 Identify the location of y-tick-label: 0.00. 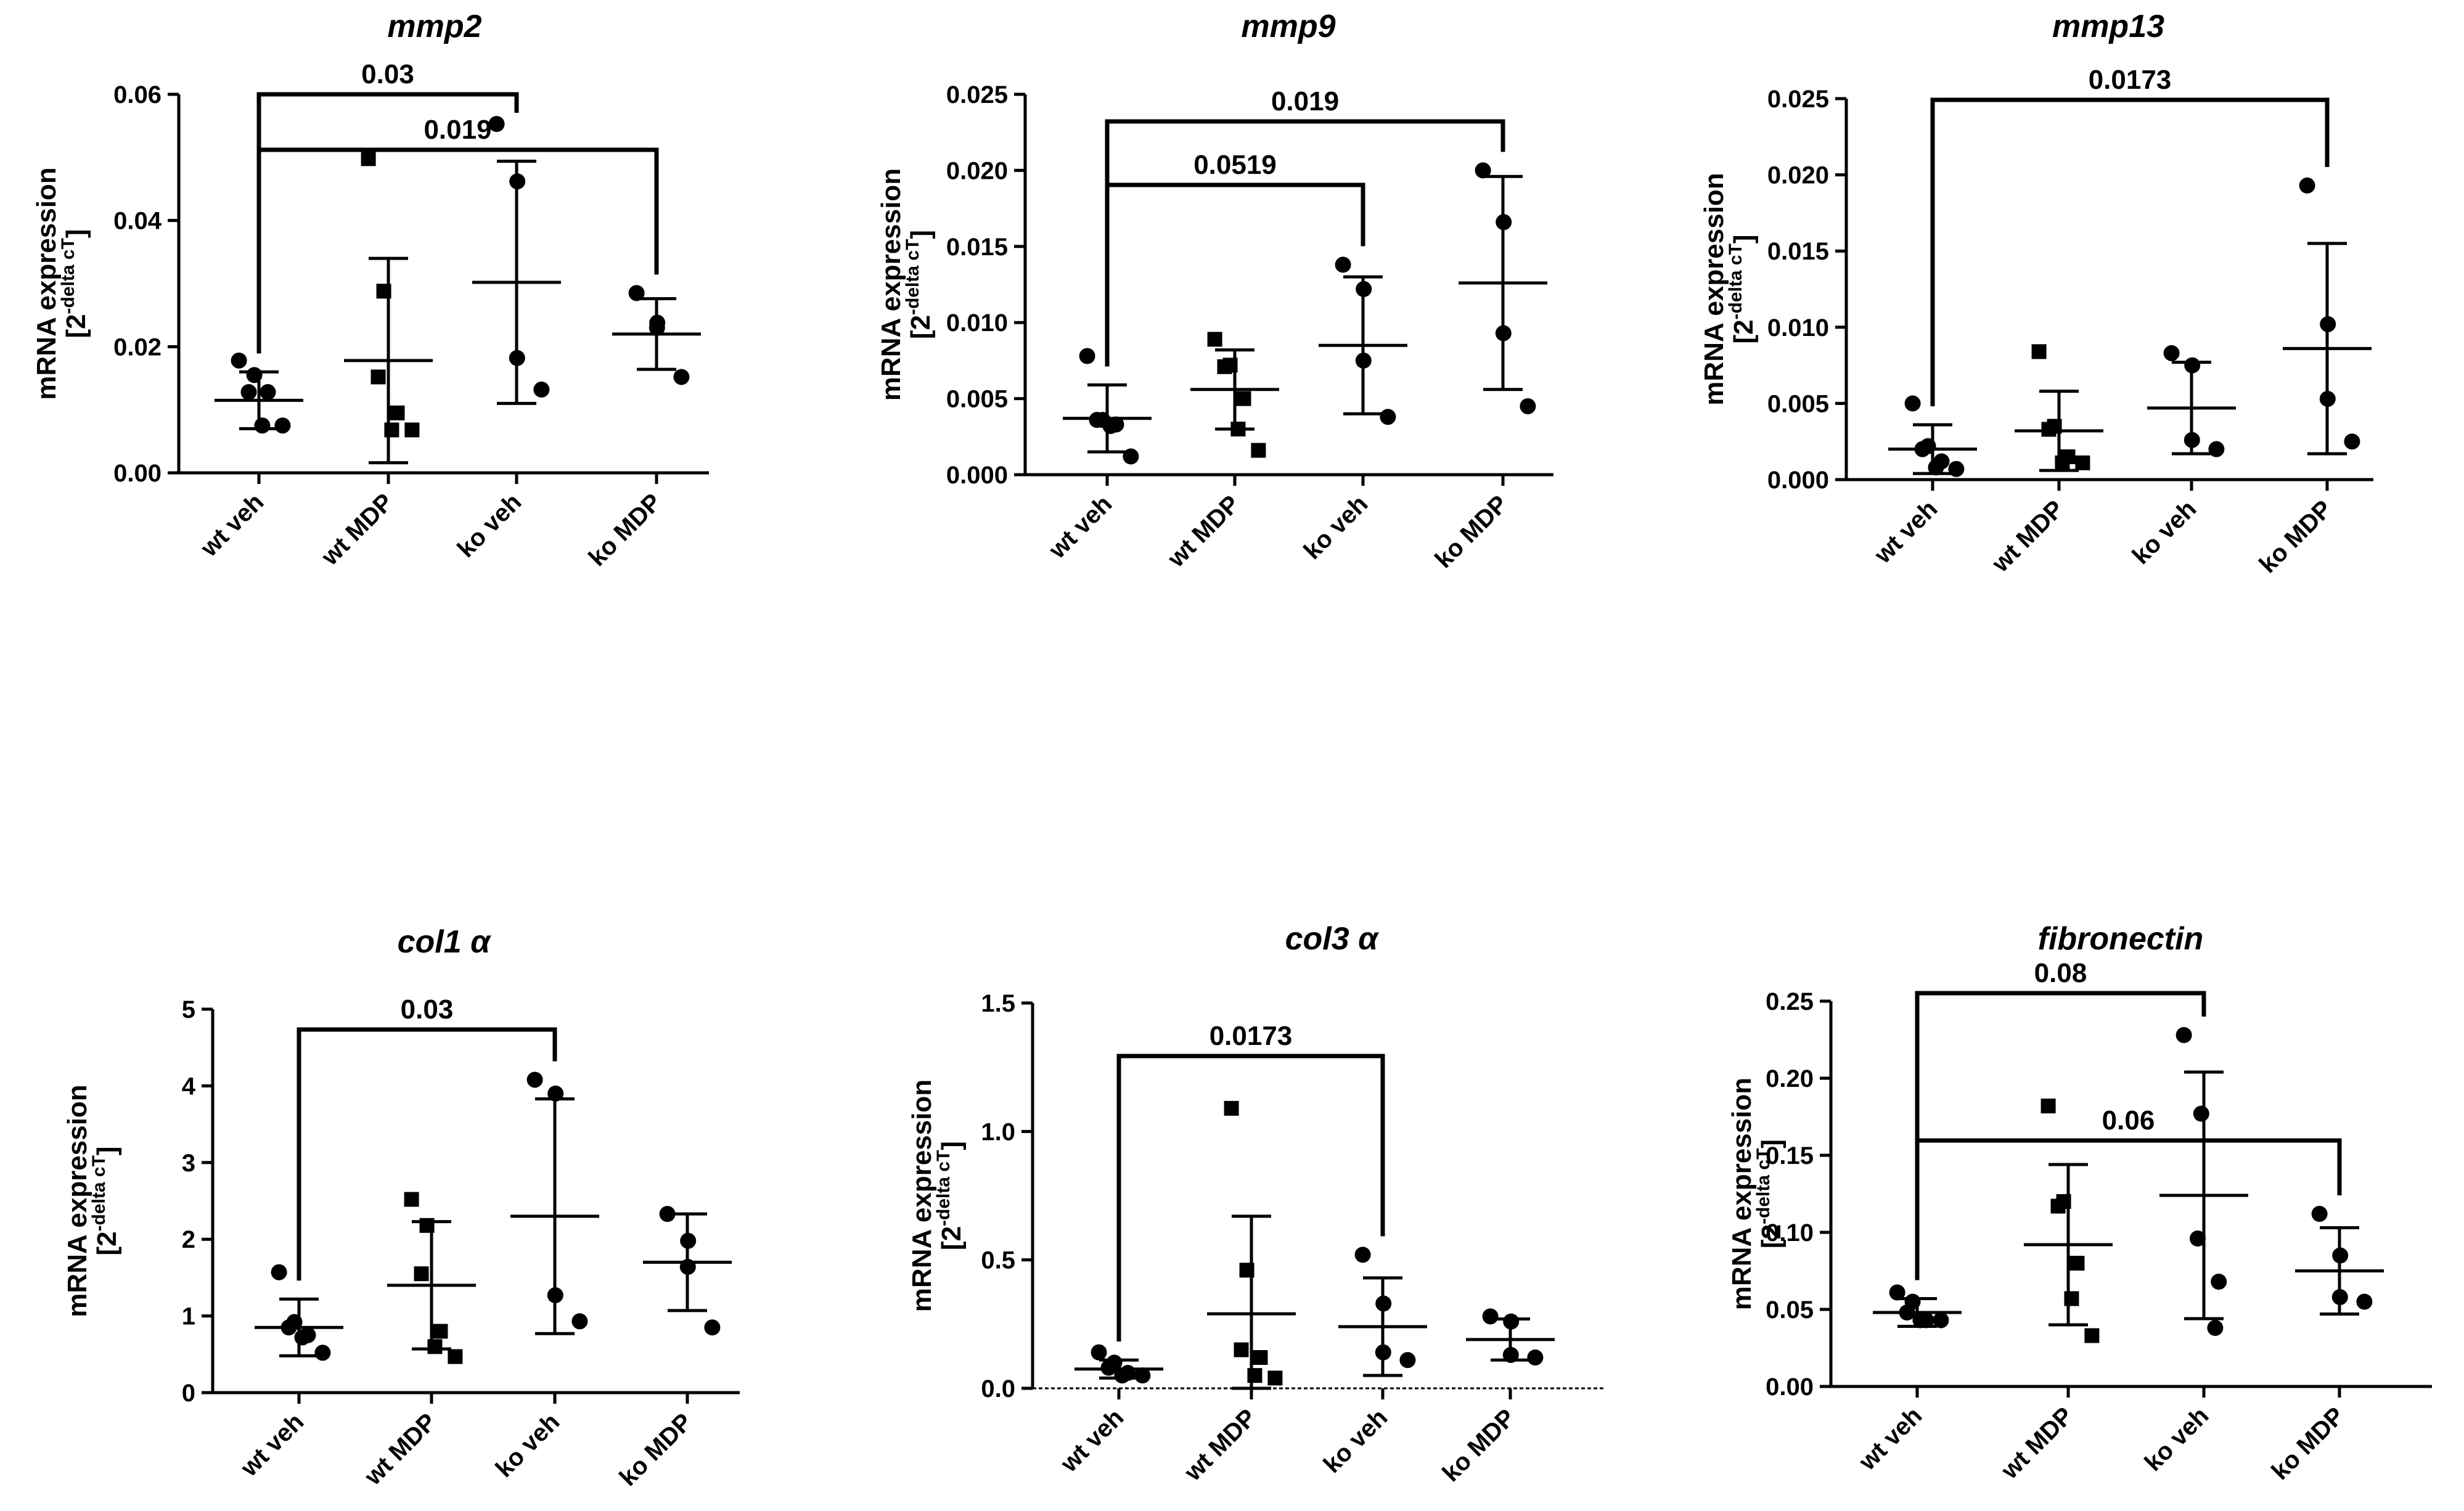
(1790, 1387).